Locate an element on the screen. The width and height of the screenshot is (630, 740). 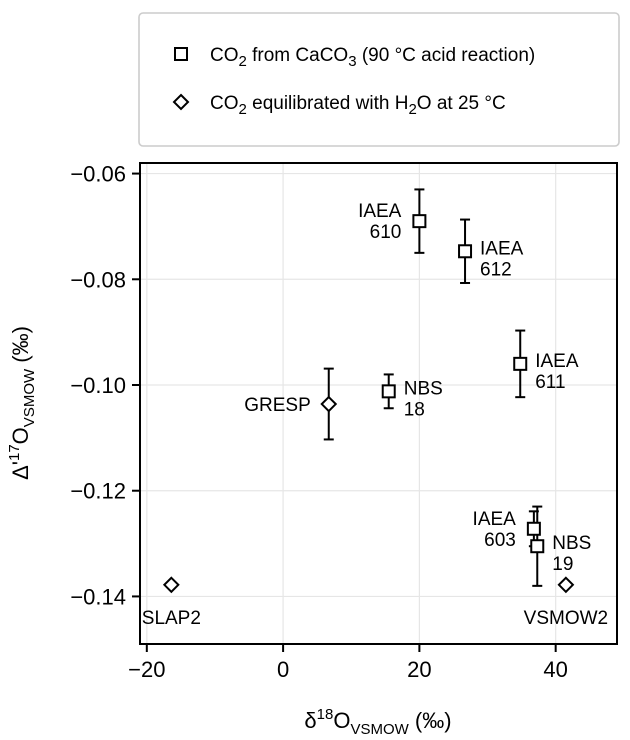
point-label: IAEA 612 is located at coordinates (502, 259).